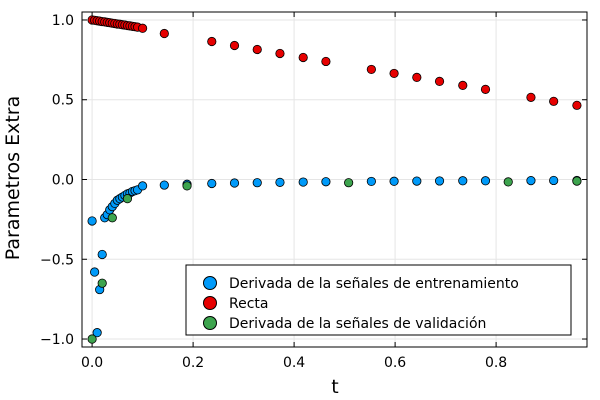  I want to click on x-axis-label: t, so click(334, 387).